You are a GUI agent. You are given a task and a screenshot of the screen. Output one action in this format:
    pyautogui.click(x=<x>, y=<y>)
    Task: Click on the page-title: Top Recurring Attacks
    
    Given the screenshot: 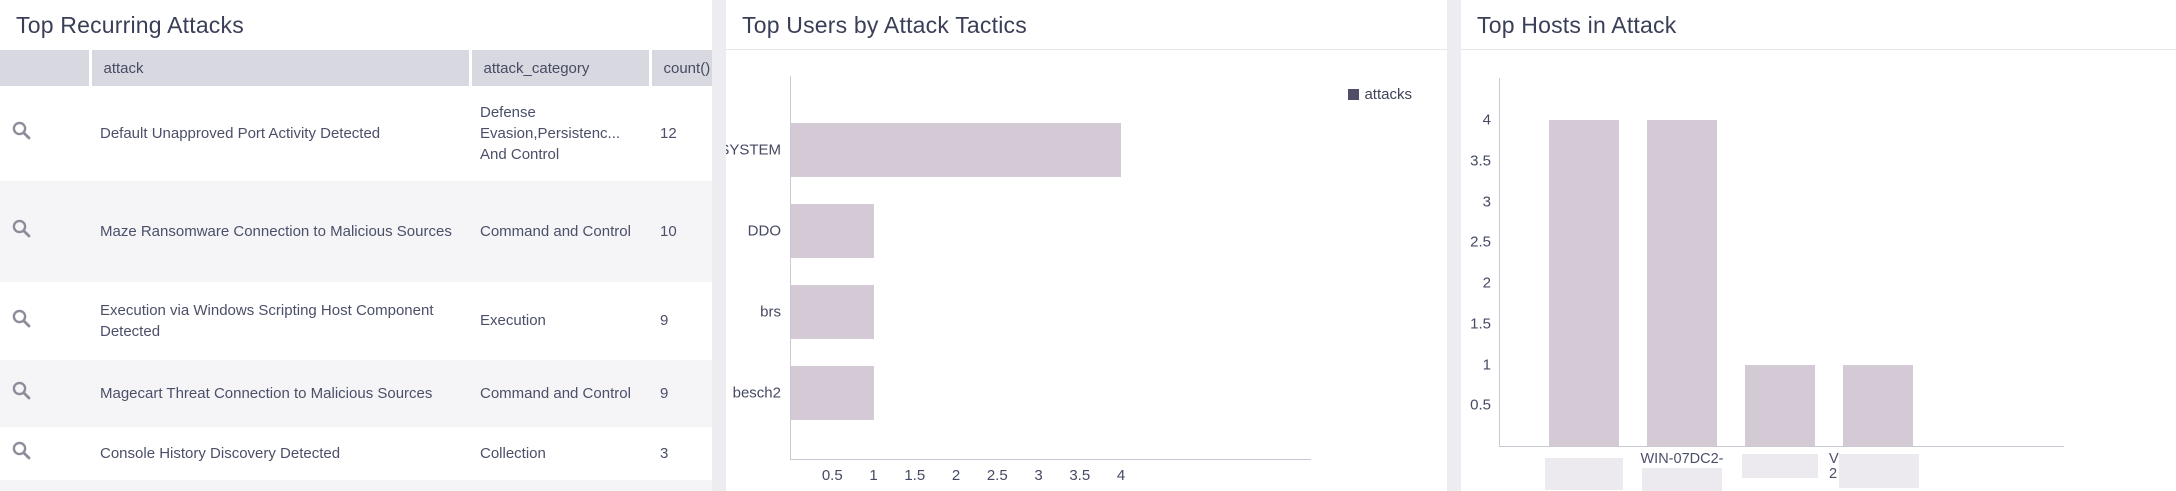 What is the action you would take?
    pyautogui.click(x=130, y=25)
    